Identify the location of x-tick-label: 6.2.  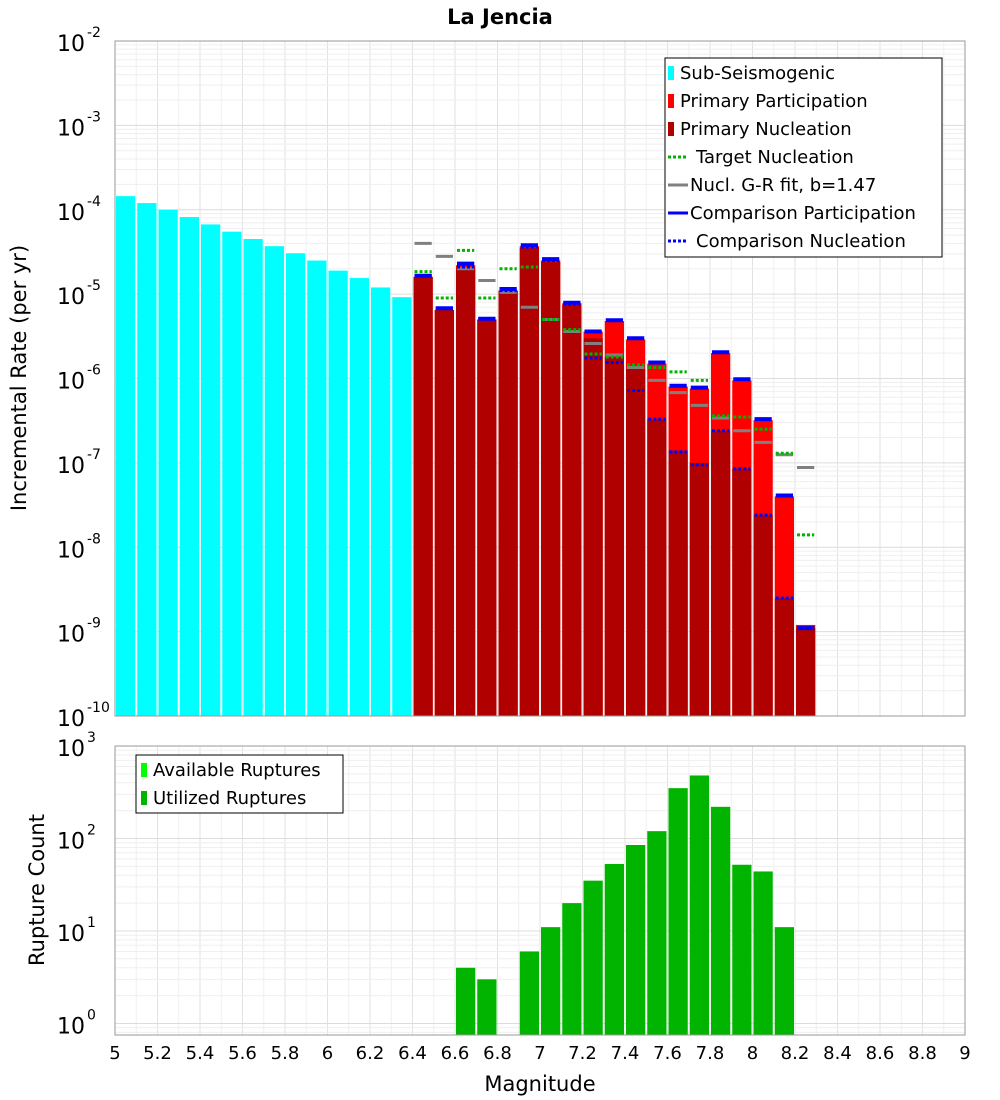
(370, 1053).